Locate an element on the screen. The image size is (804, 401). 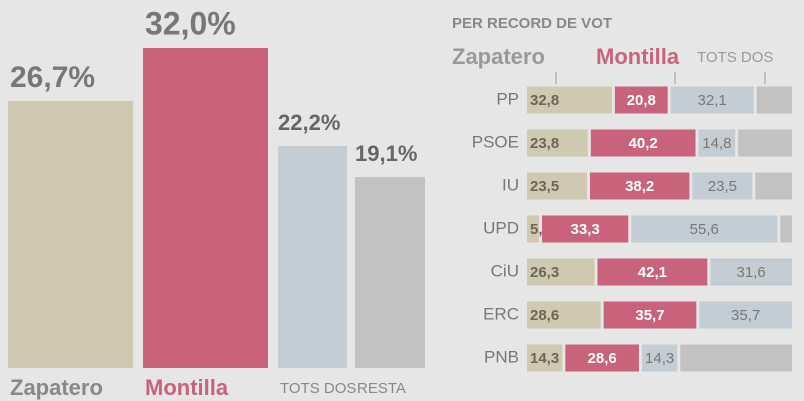
y-tick-label: CiU is located at coordinates (505, 270).